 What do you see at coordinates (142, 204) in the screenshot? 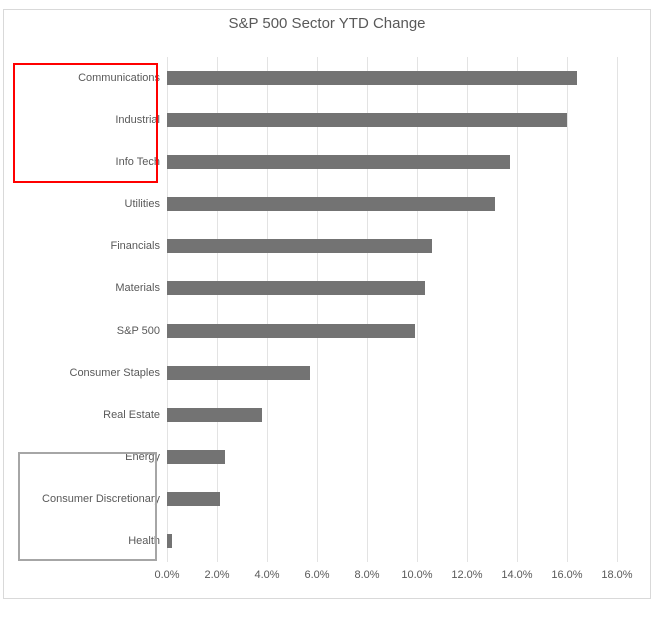
I see `category-label: Utilities` at bounding box center [142, 204].